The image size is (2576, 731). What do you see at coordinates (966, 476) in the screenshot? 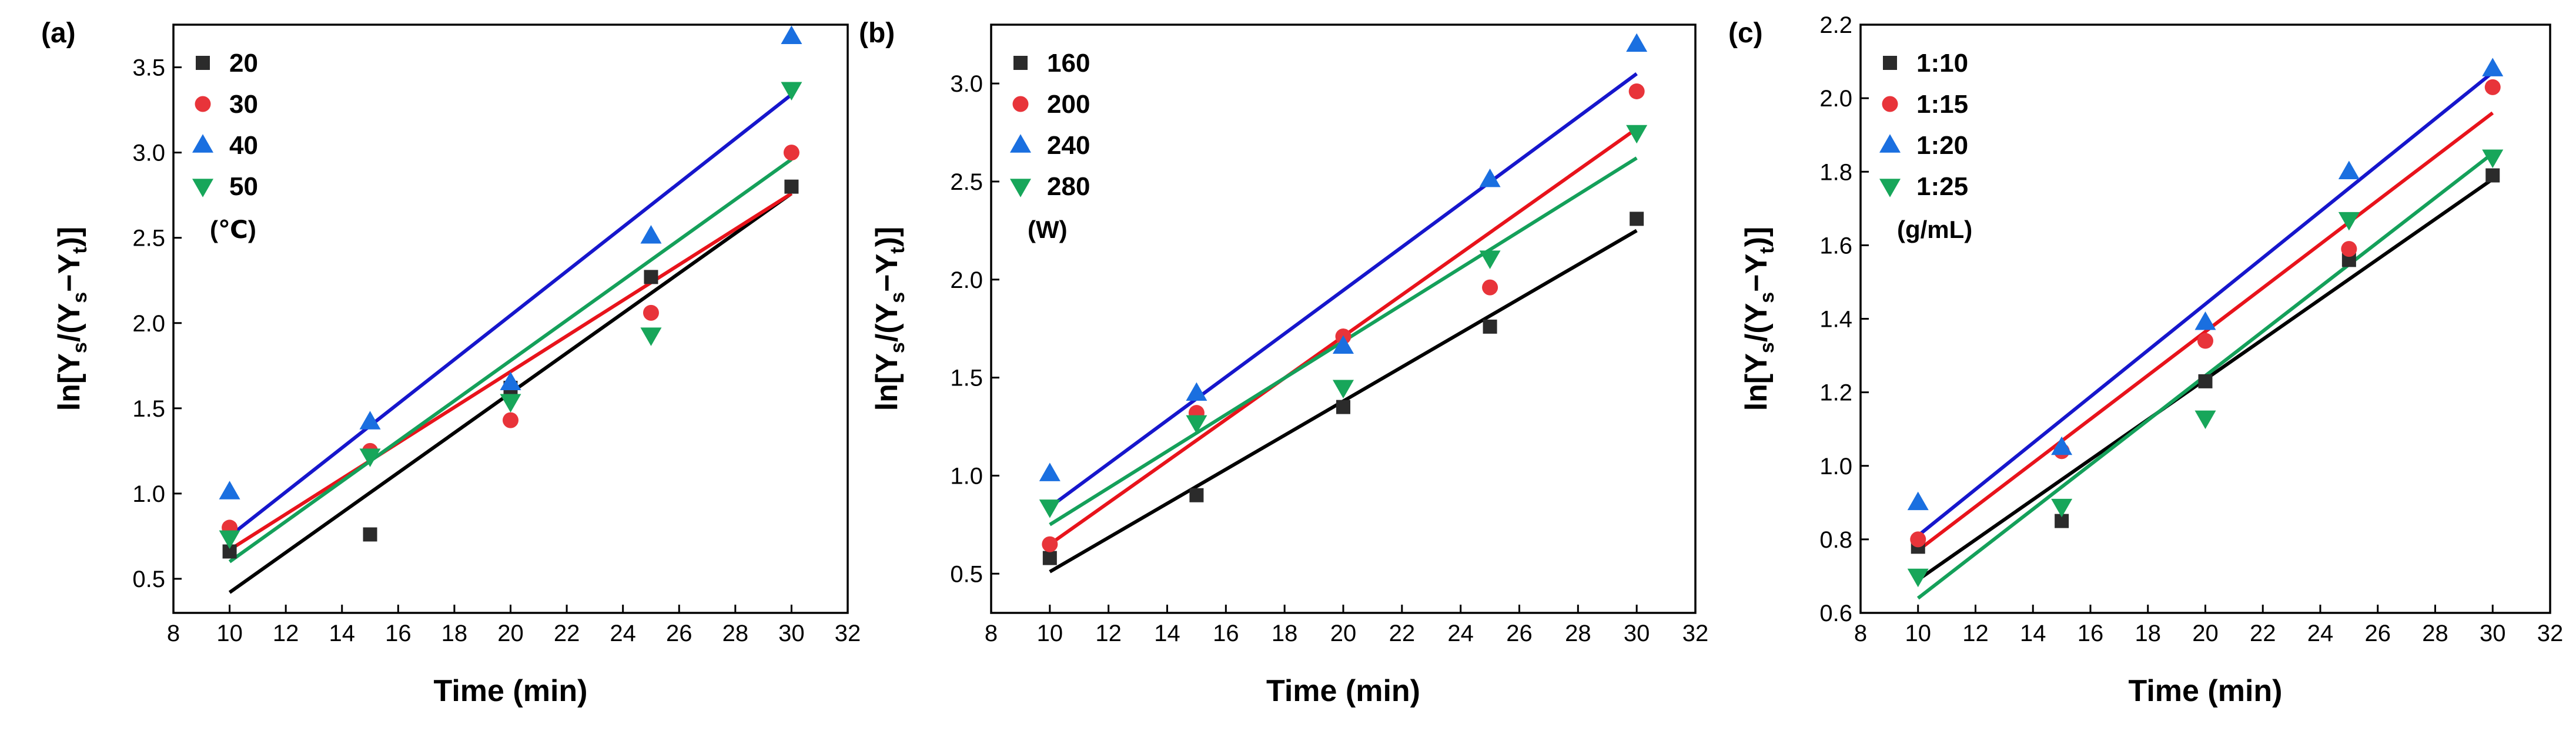
I see `y-tick-label: 1.0` at bounding box center [966, 476].